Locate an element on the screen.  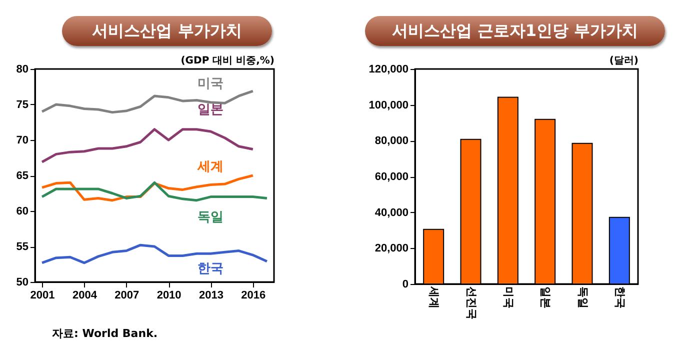
x-tick-label: 독일 is located at coordinates (582, 297).